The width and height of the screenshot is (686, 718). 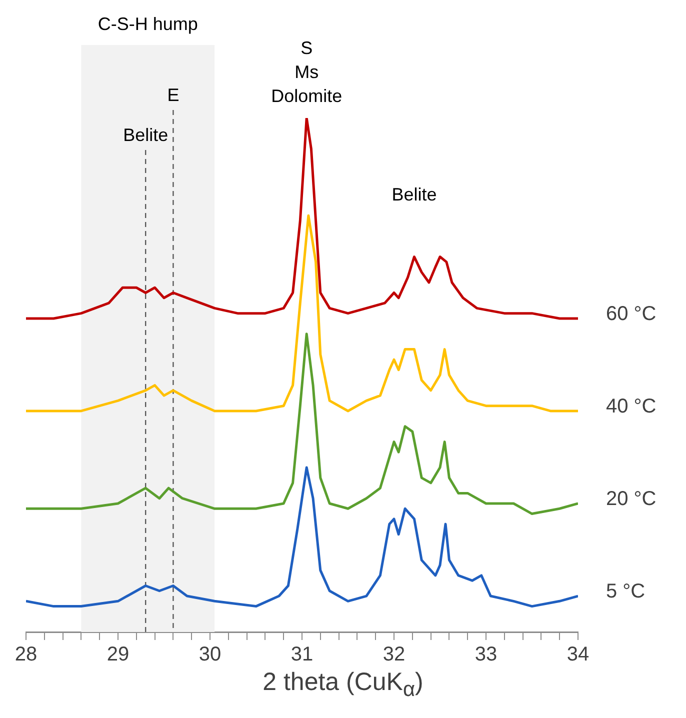 What do you see at coordinates (631, 406) in the screenshot?
I see `series-label: 40 °C` at bounding box center [631, 406].